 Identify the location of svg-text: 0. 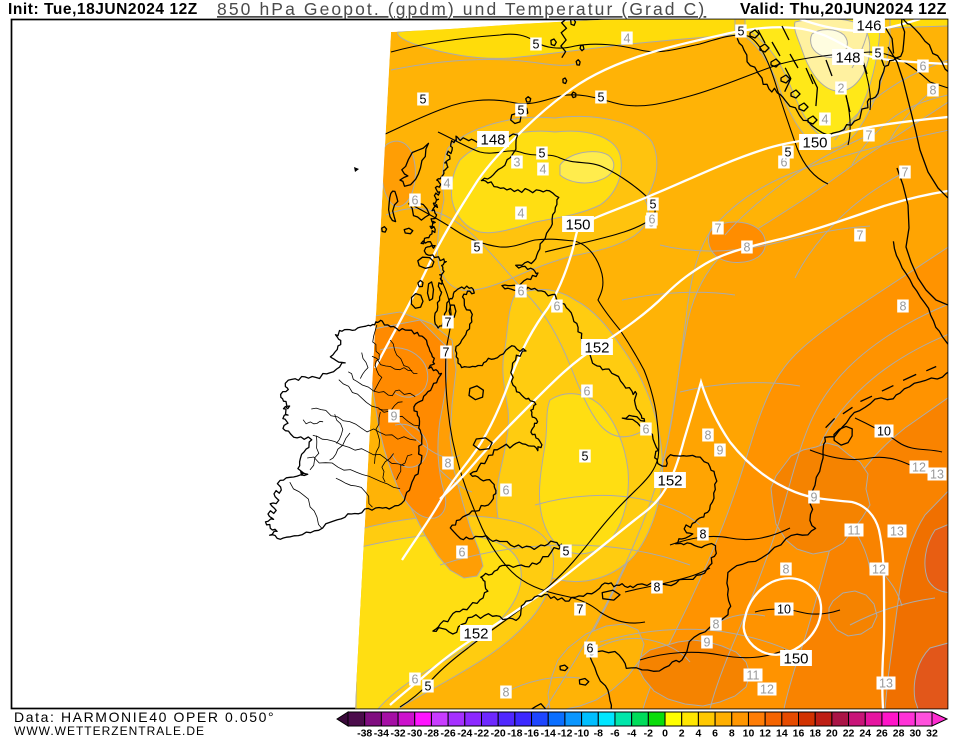
(665, 734).